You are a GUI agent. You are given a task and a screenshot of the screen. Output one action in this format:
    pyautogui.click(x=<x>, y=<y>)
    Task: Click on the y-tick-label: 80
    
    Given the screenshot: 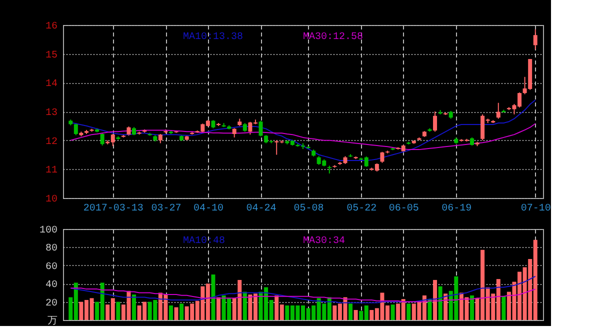 What is the action you would take?
    pyautogui.click(x=51, y=249)
    